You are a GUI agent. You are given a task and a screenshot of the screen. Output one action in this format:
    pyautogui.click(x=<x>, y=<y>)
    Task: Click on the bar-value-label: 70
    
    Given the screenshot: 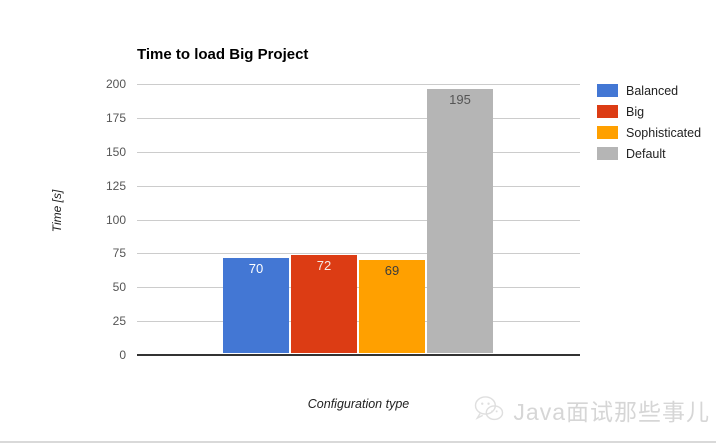 What is the action you would take?
    pyautogui.click(x=256, y=269)
    